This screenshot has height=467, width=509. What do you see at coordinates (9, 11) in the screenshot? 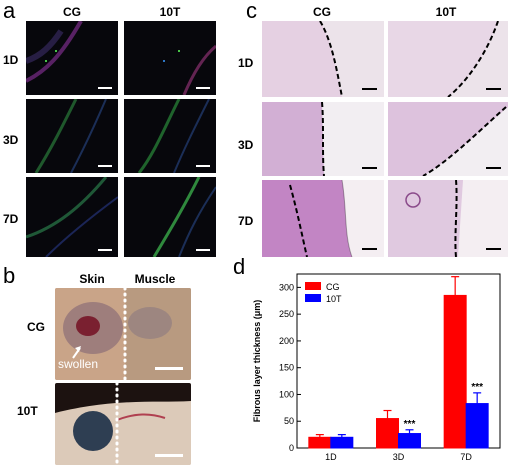
I see `panel-a-label: a` at bounding box center [9, 11].